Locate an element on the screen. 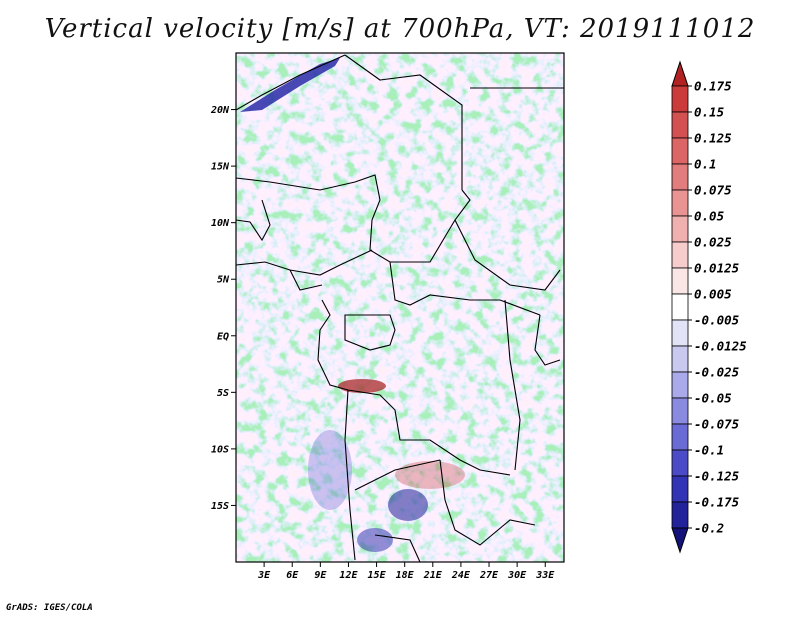  colorbar-label: -0.1 is located at coordinates (709, 450).